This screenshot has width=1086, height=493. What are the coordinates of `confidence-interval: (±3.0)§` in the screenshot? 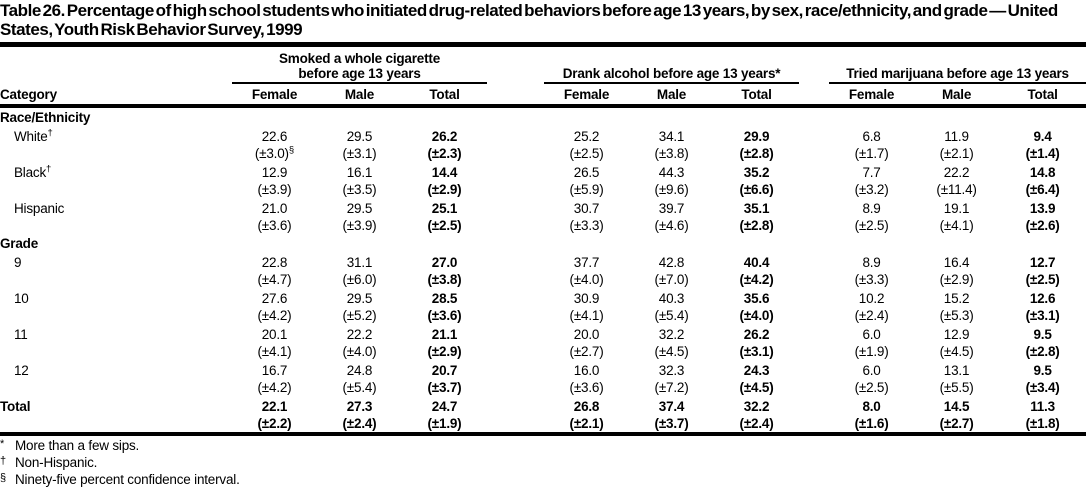 It's located at (274, 152).